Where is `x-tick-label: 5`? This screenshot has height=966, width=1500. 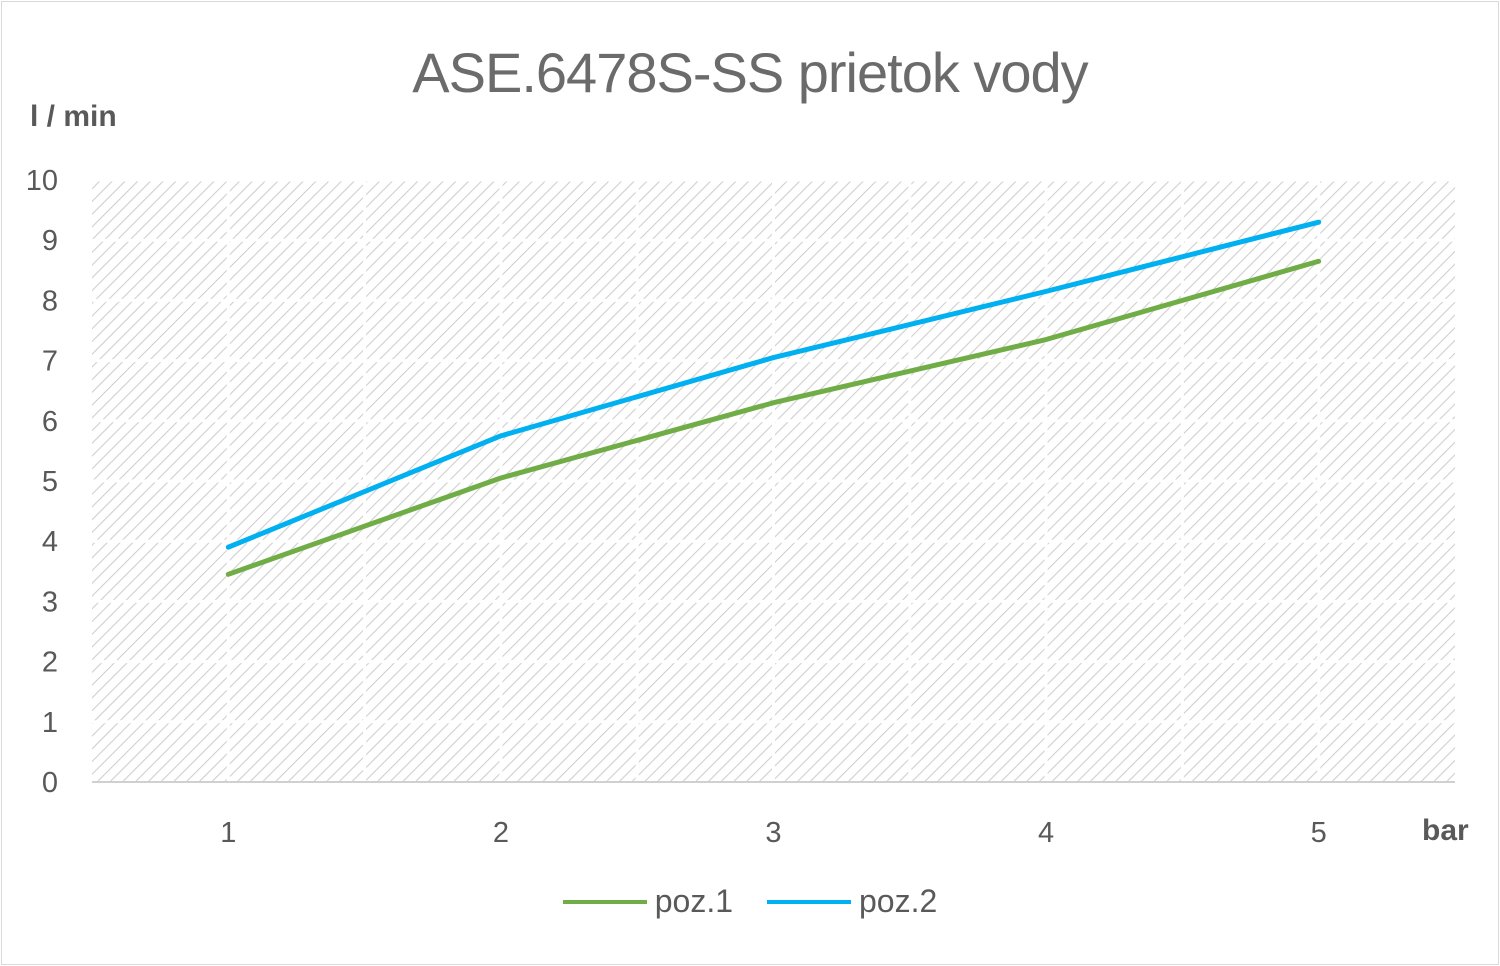
x-tick-label: 5 is located at coordinates (1319, 833).